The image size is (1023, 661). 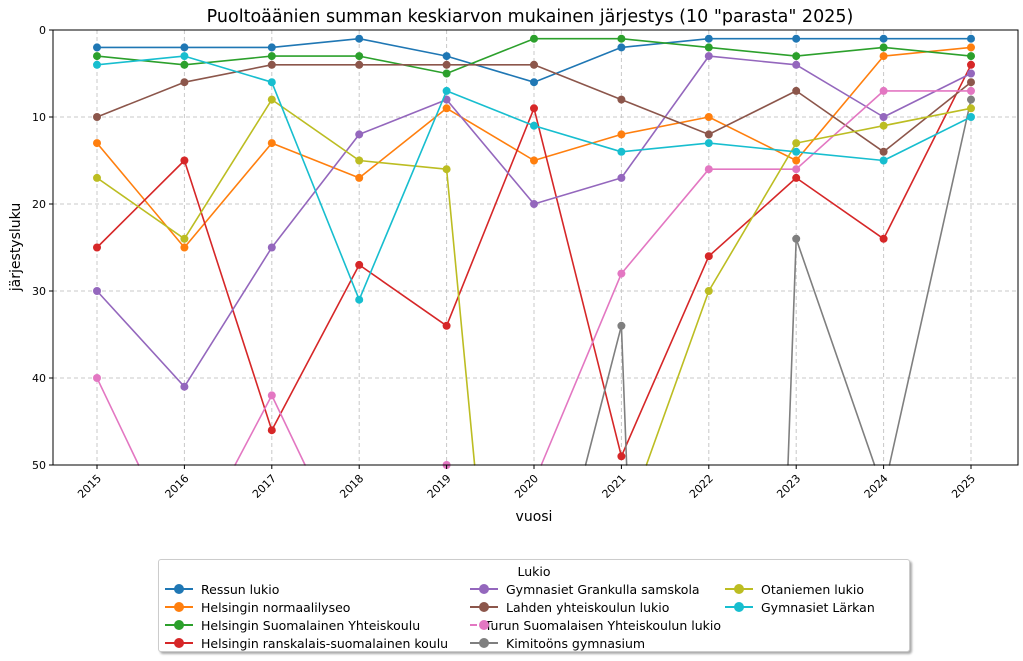 What do you see at coordinates (240, 589) in the screenshot?
I see `legend-label: Ressun lukio` at bounding box center [240, 589].